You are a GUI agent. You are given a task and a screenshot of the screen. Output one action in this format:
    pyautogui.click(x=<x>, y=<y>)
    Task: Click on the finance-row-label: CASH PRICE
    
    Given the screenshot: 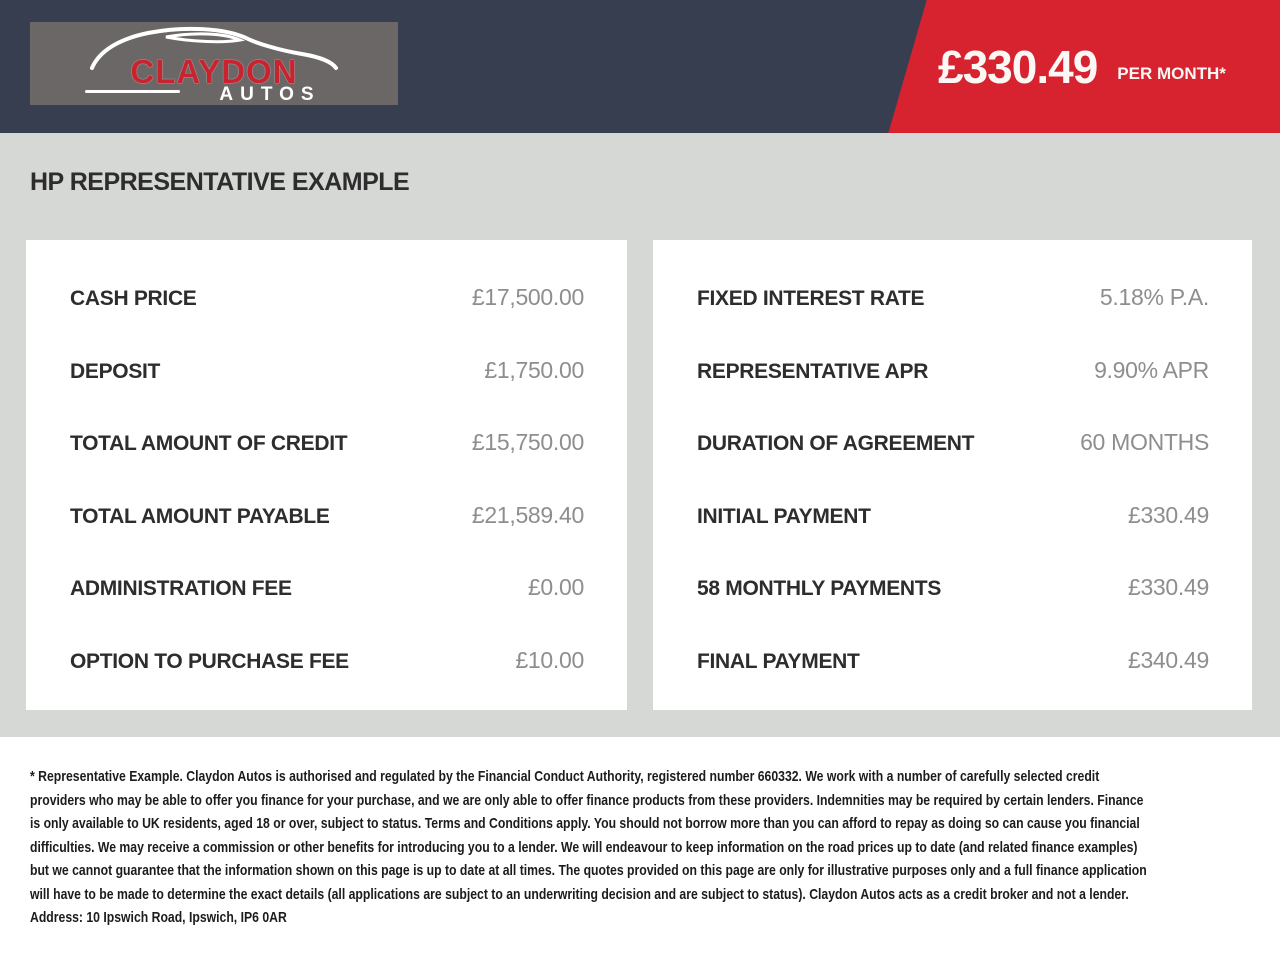 What is the action you would take?
    pyautogui.click(x=133, y=298)
    